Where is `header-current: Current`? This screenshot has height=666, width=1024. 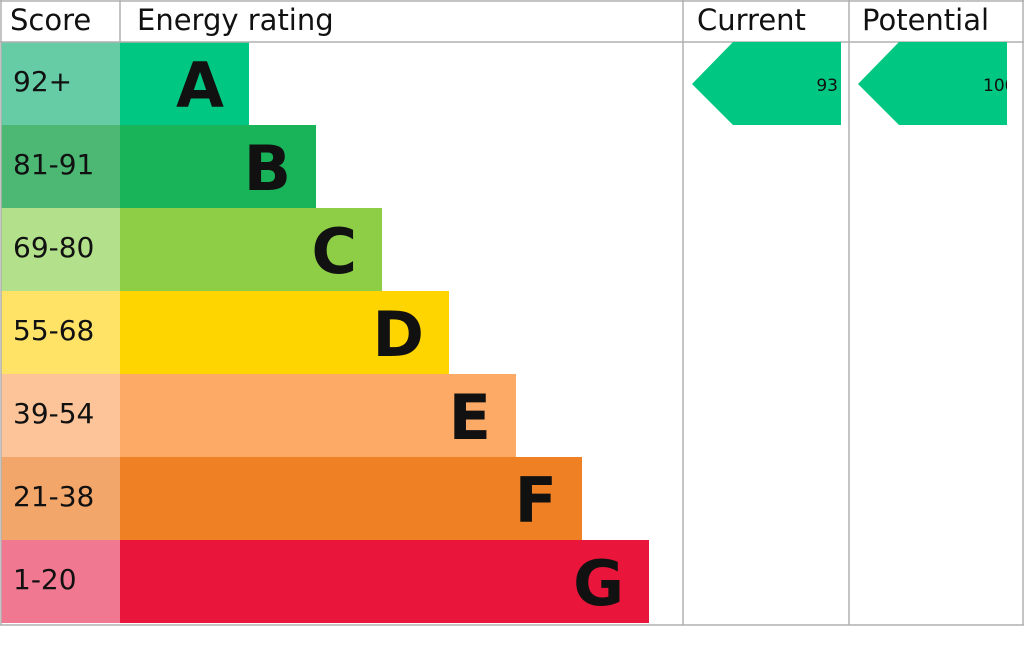
header-current: Current is located at coordinates (751, 20).